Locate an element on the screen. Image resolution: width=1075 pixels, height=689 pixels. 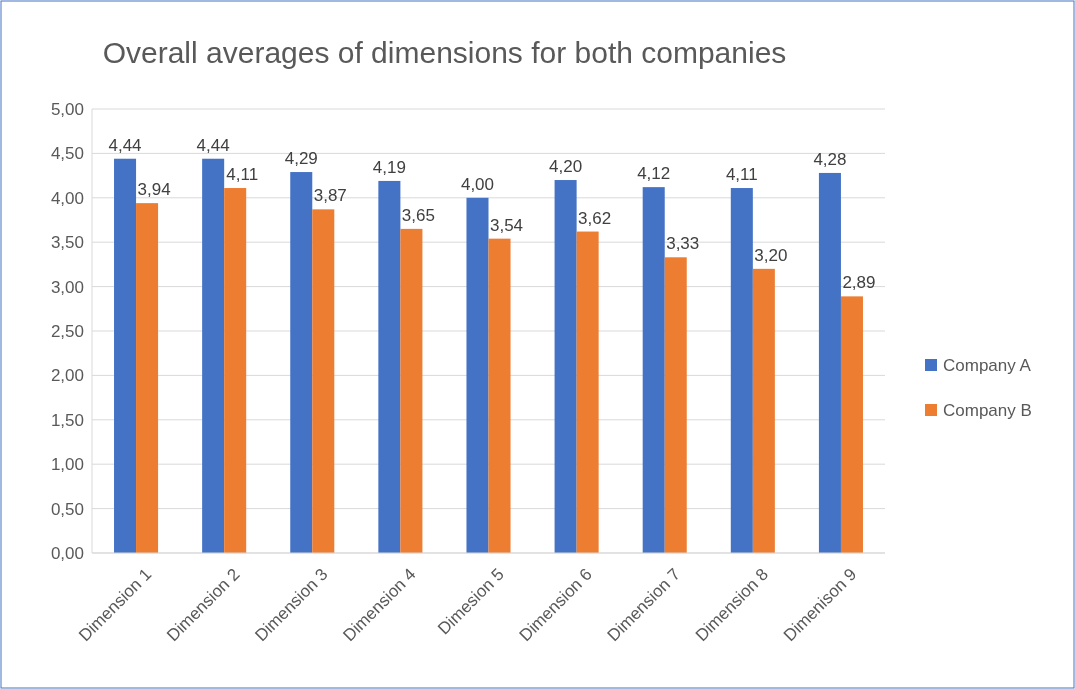
y-tick-label: 0,00 is located at coordinates (67, 553).